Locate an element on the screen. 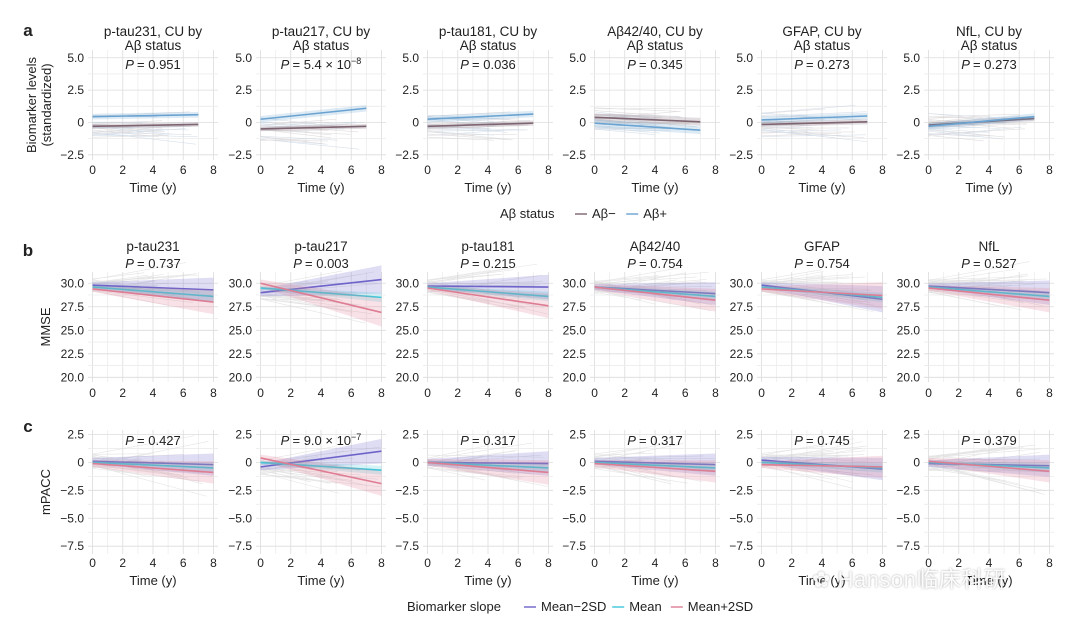 Image resolution: width=1080 pixels, height=622 pixels. panel-title: Aβ42/40, CU by is located at coordinates (655, 31).